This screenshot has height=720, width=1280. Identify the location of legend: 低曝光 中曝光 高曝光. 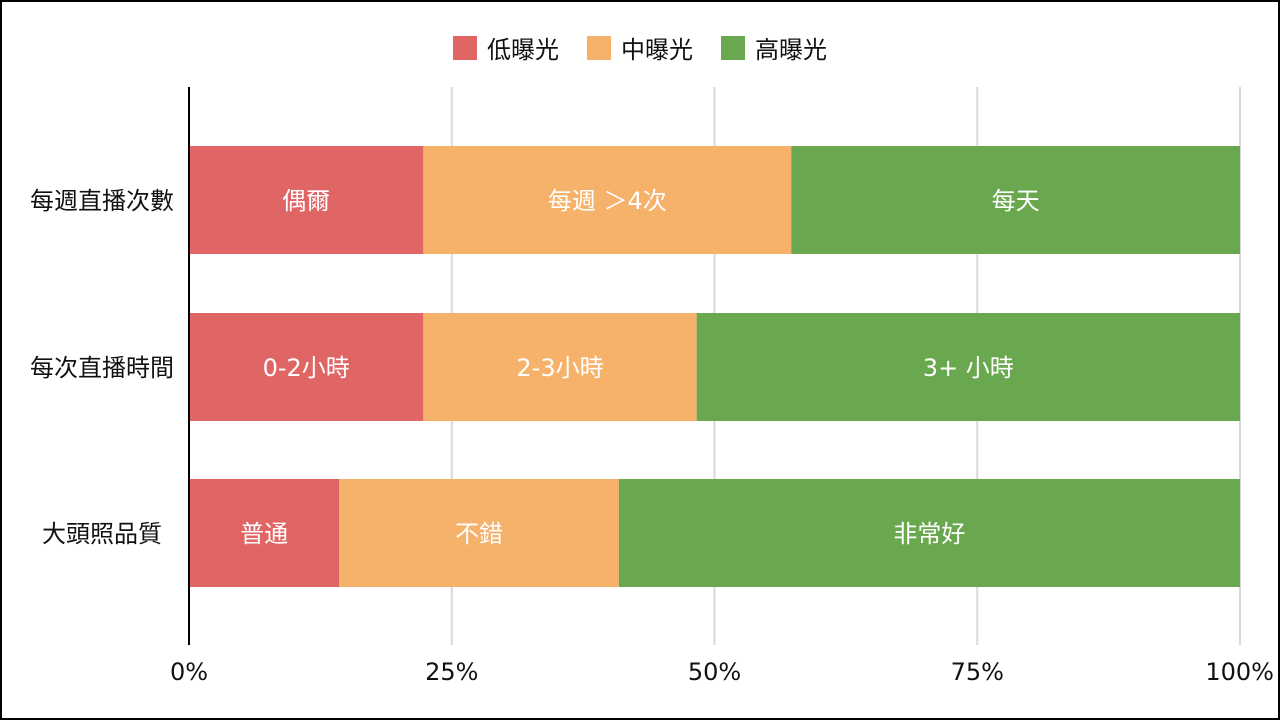
(640, 47).